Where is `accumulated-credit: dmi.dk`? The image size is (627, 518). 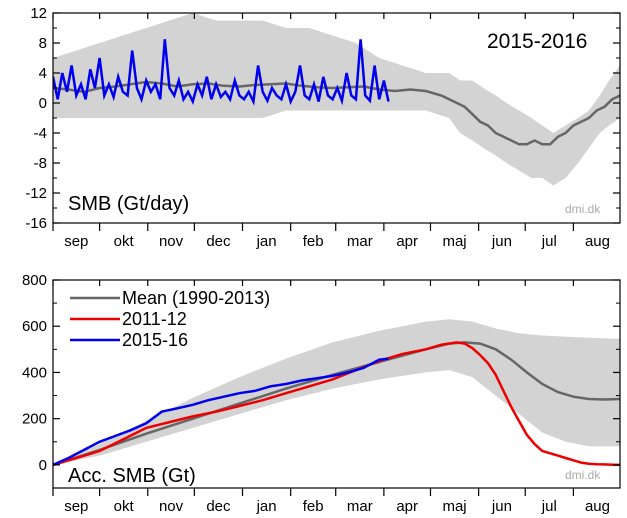
accumulated-credit: dmi.dk is located at coordinates (583, 475).